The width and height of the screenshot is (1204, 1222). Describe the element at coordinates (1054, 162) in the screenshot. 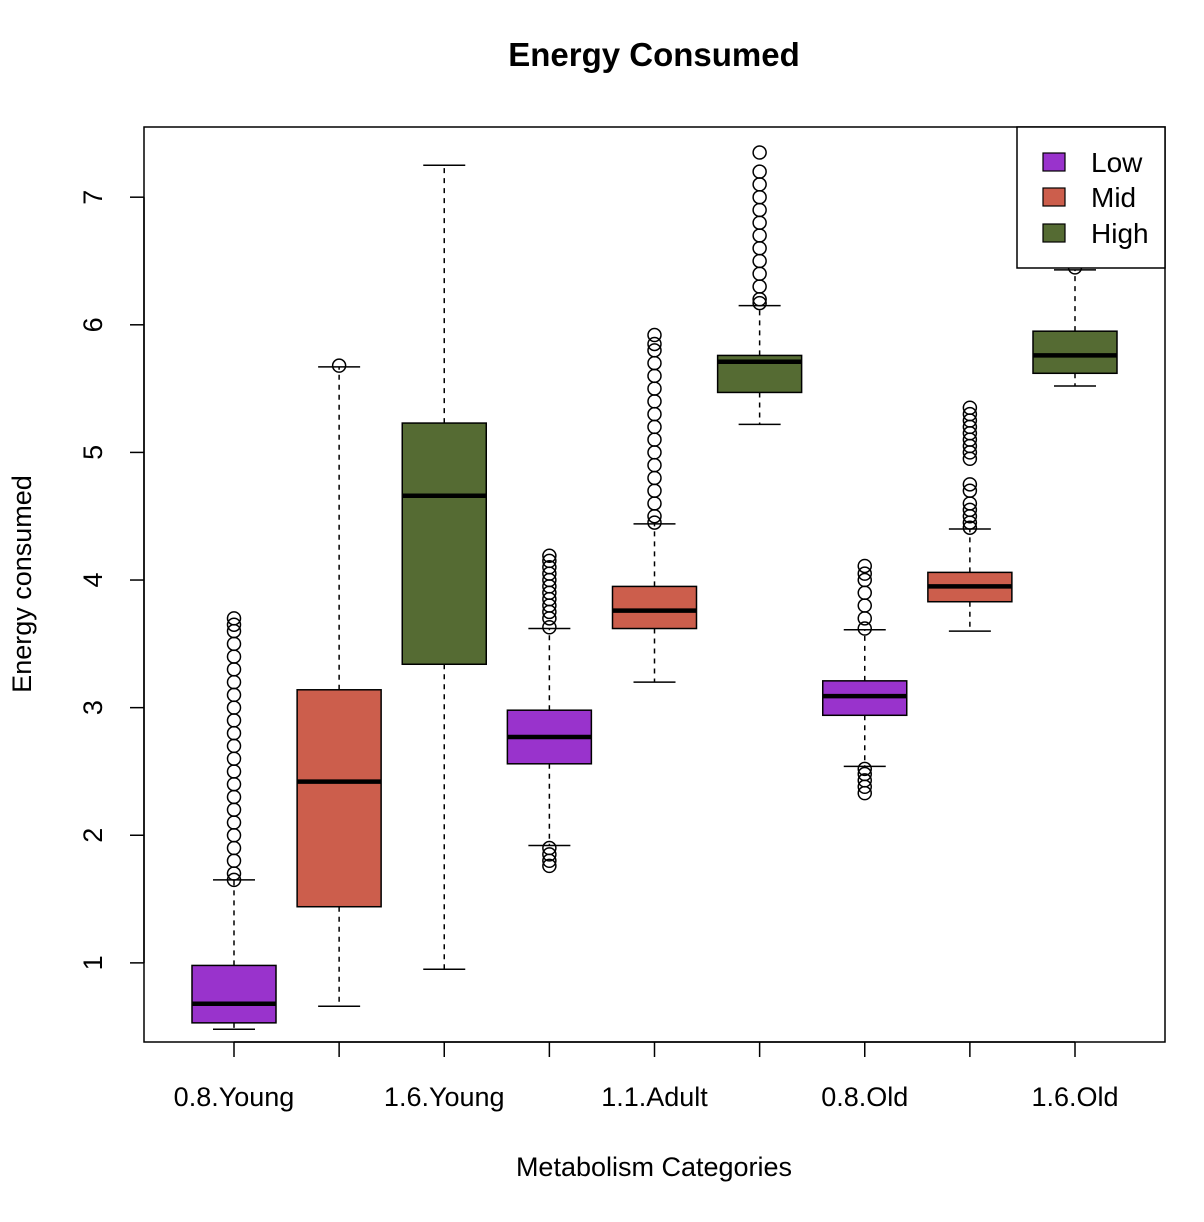

I see `legend-swatch-low` at that location.